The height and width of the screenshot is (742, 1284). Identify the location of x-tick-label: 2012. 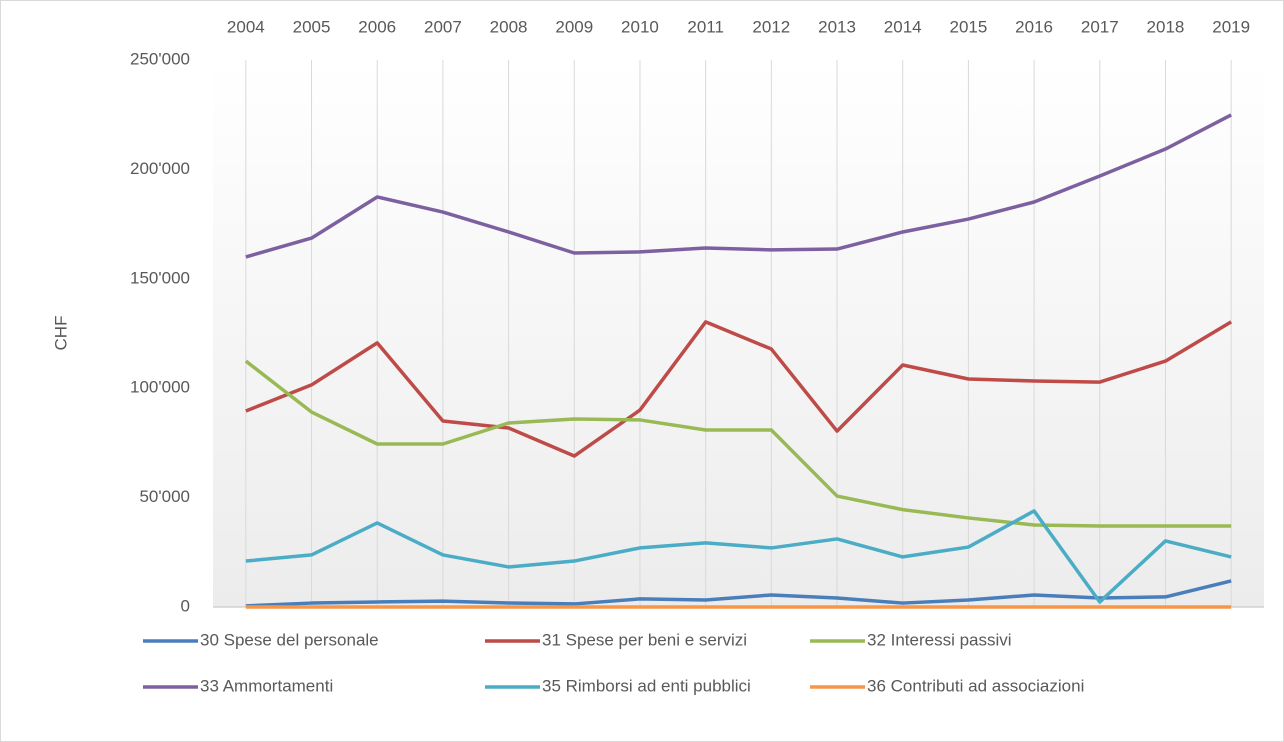
(771, 26).